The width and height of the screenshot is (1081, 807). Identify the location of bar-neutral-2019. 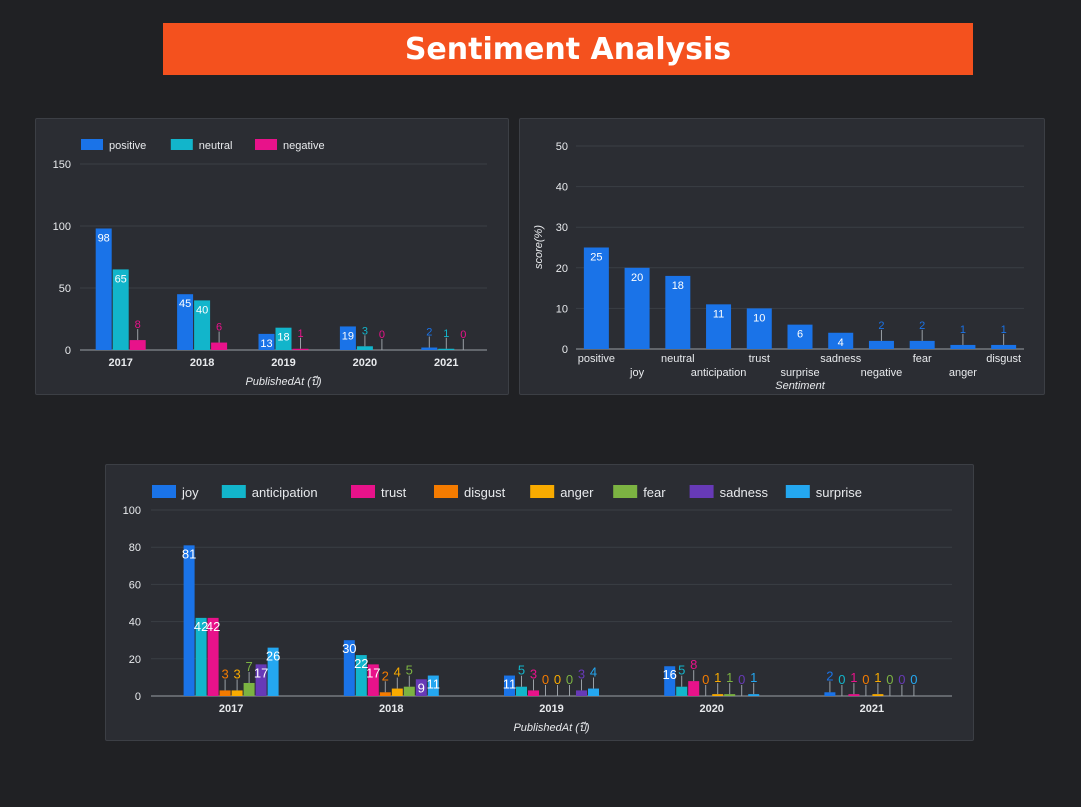
(283, 338).